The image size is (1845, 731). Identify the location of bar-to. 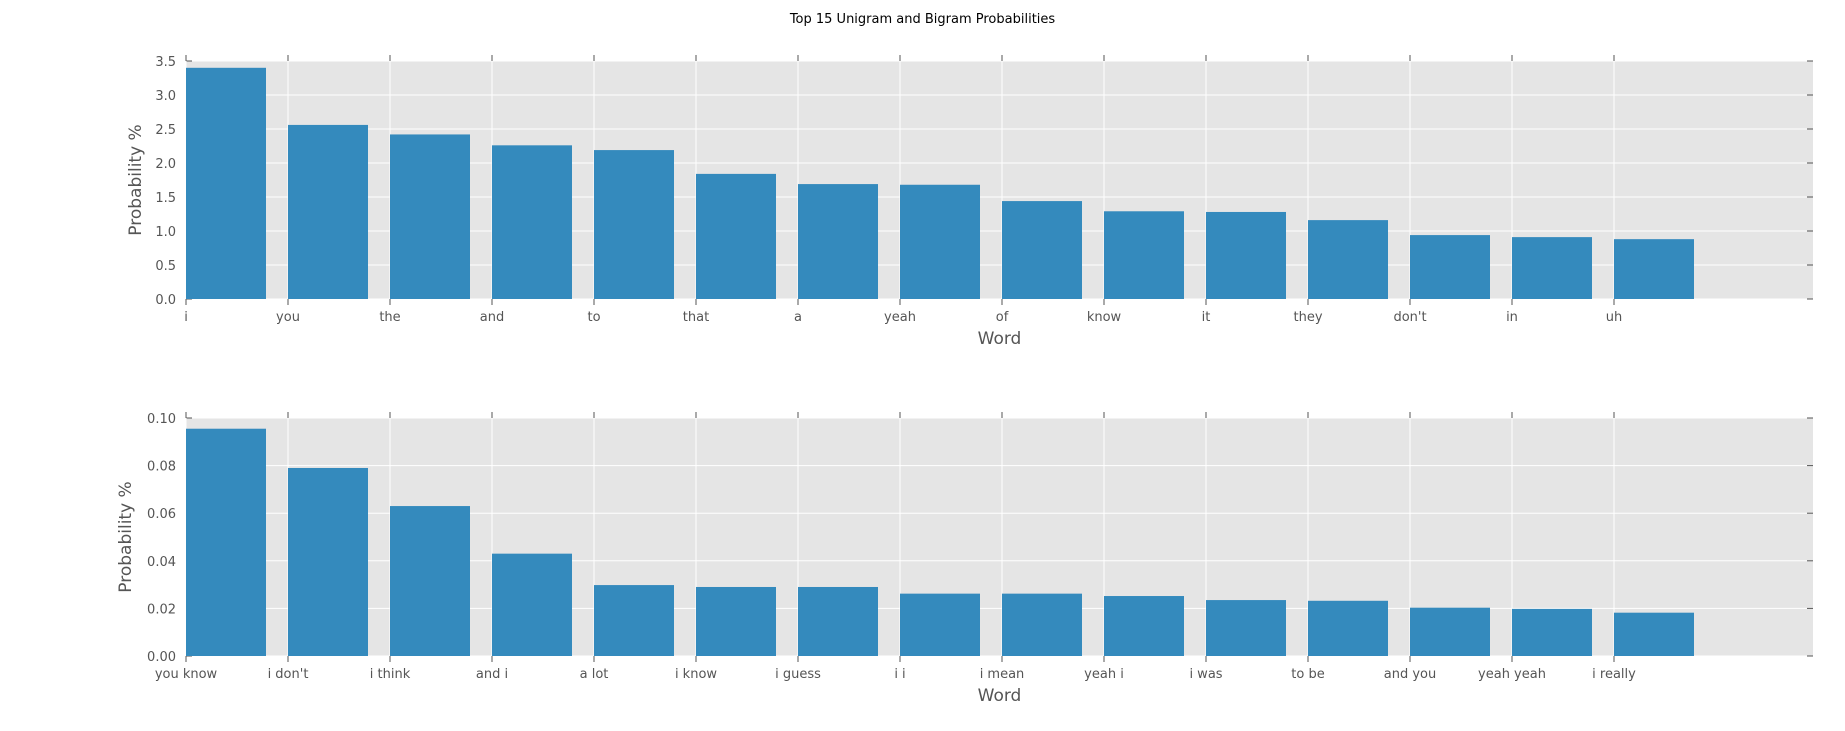
(634, 224).